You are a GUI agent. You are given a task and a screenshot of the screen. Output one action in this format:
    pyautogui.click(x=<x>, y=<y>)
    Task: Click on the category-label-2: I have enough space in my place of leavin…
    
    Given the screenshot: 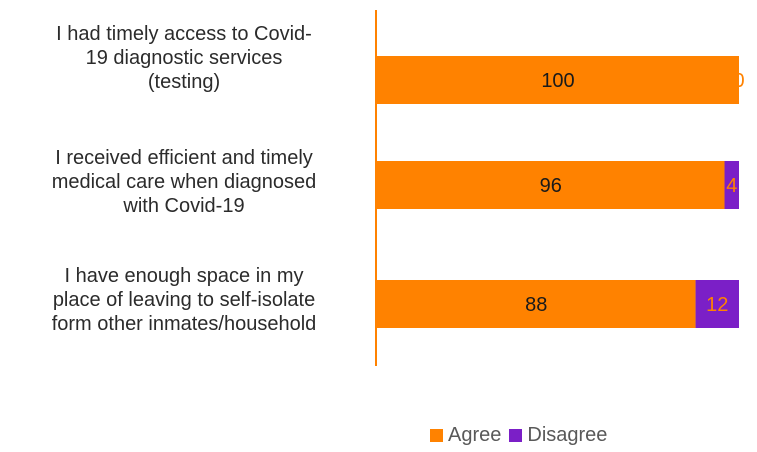 What is the action you would take?
    pyautogui.click(x=184, y=300)
    